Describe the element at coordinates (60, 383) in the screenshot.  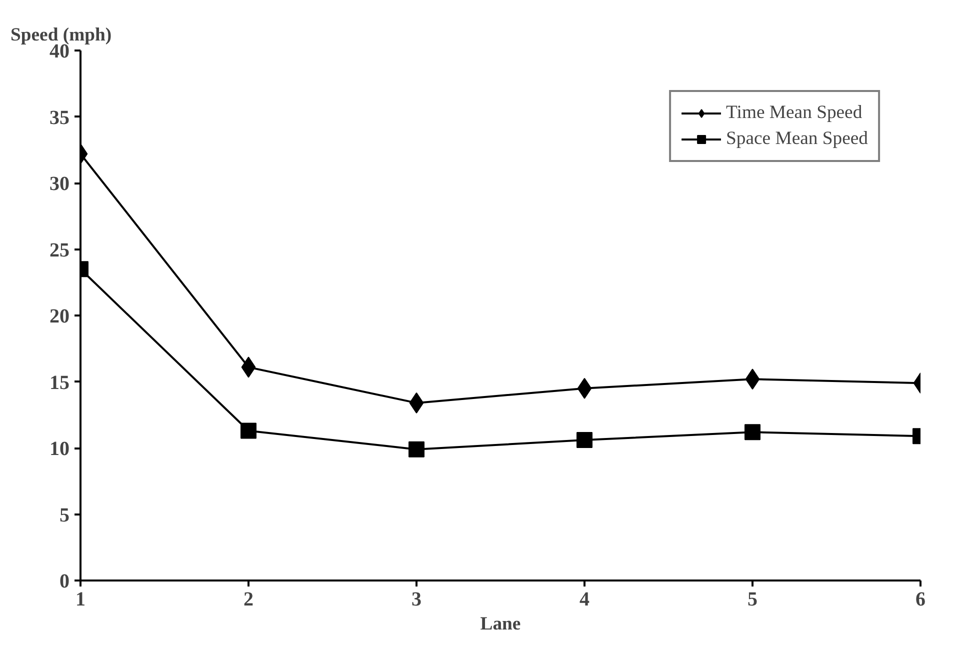
I see `y-tick-label: 15` at that location.